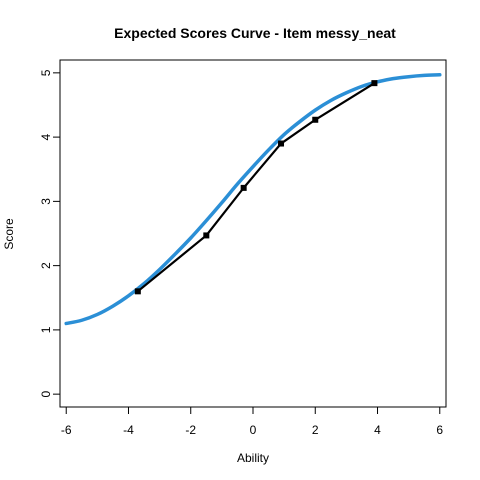 The image size is (480, 480). I want to click on y-tick-label: 2, so click(46, 265).